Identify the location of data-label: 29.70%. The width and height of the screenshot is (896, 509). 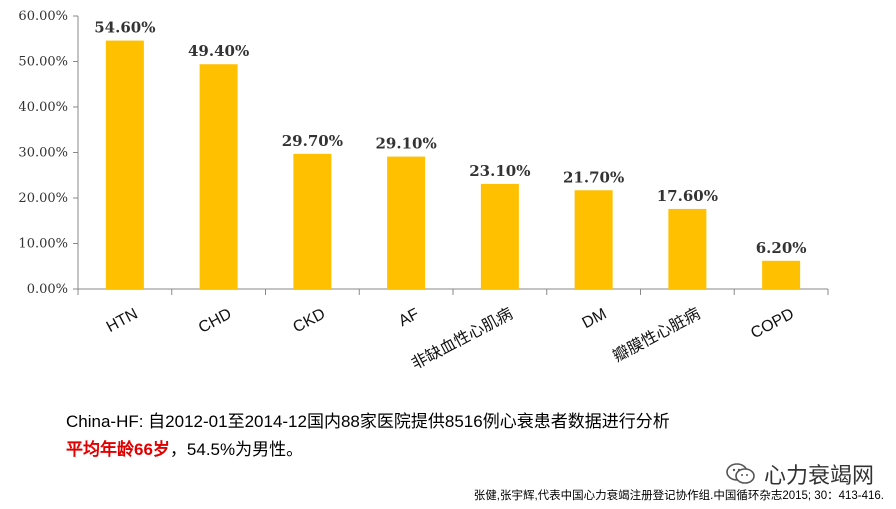
(312, 141).